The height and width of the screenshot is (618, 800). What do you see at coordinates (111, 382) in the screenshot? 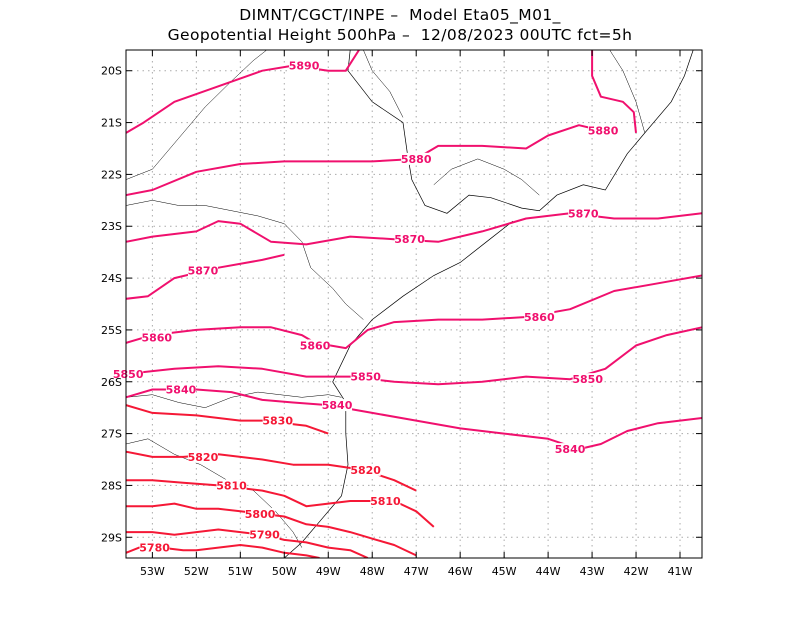
I see `y-tick-label: 26S` at bounding box center [111, 382].